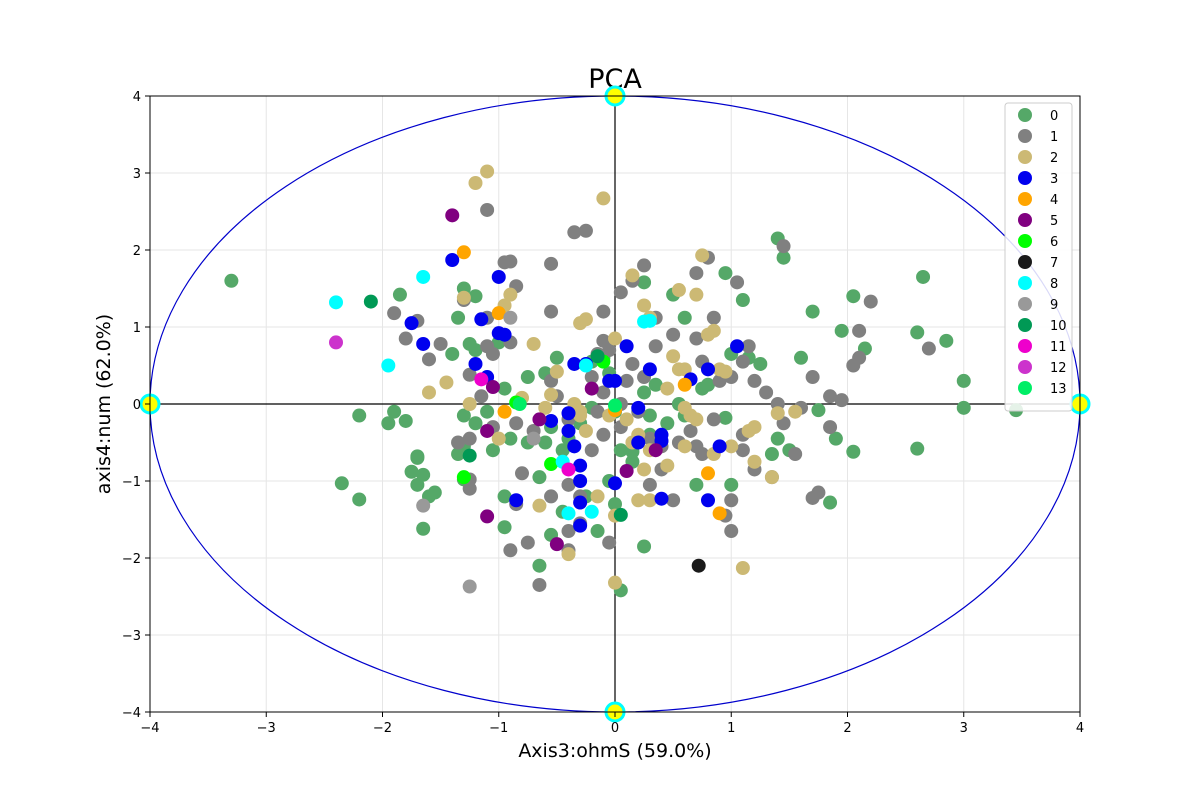 The height and width of the screenshot is (800, 1200). Describe the element at coordinates (137, 174) in the screenshot. I see `y-tick-label: 3` at that location.